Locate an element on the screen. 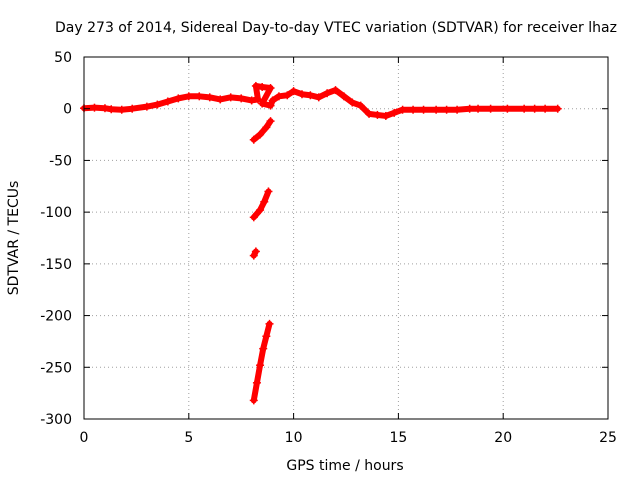 This screenshot has height=480, width=640. x-tick-label: 15 is located at coordinates (398, 438).